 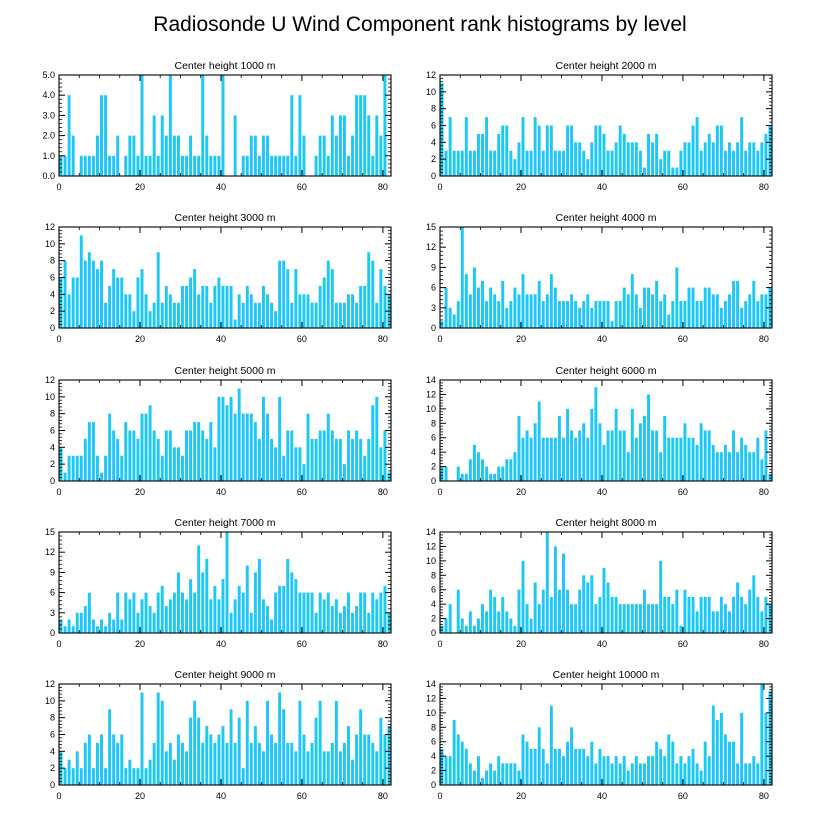 I want to click on x-tick-label: 0, so click(x=58, y=187).